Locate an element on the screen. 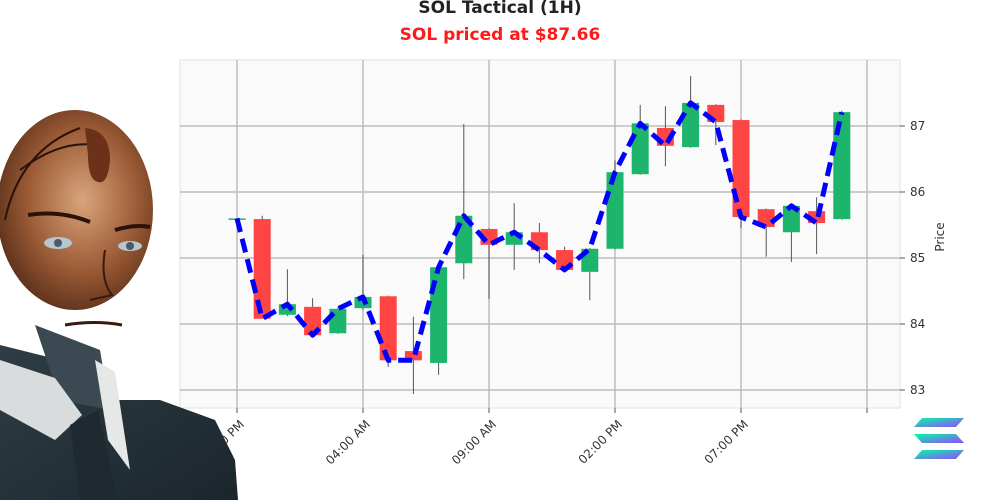  y-axis-label: Price is located at coordinates (940, 236).